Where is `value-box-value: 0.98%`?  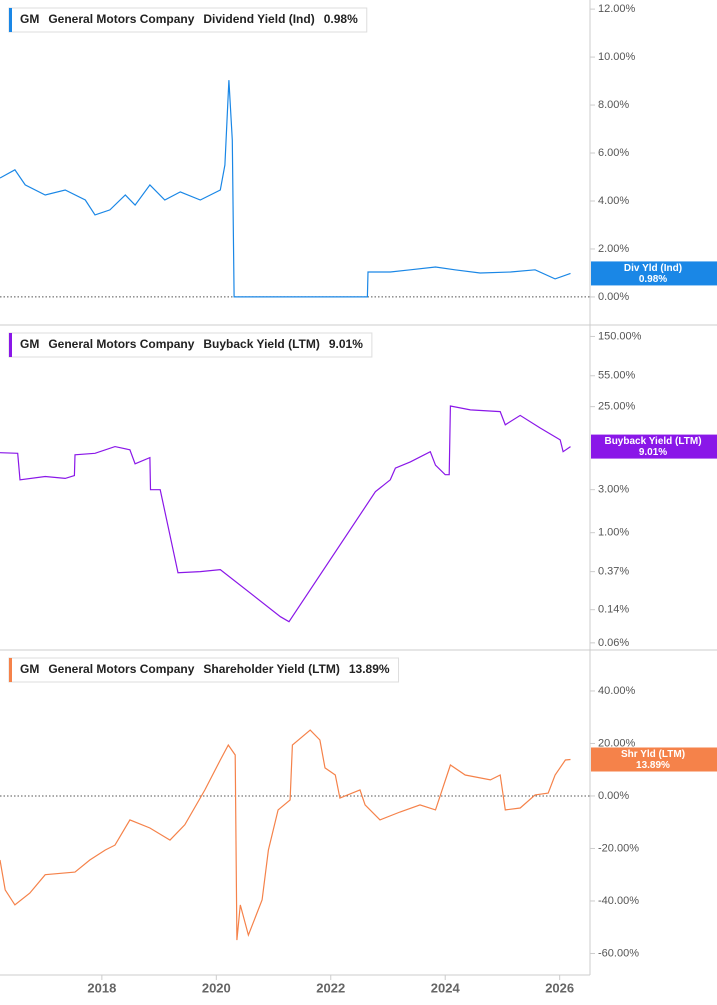
value-box-value: 0.98% is located at coordinates (653, 279).